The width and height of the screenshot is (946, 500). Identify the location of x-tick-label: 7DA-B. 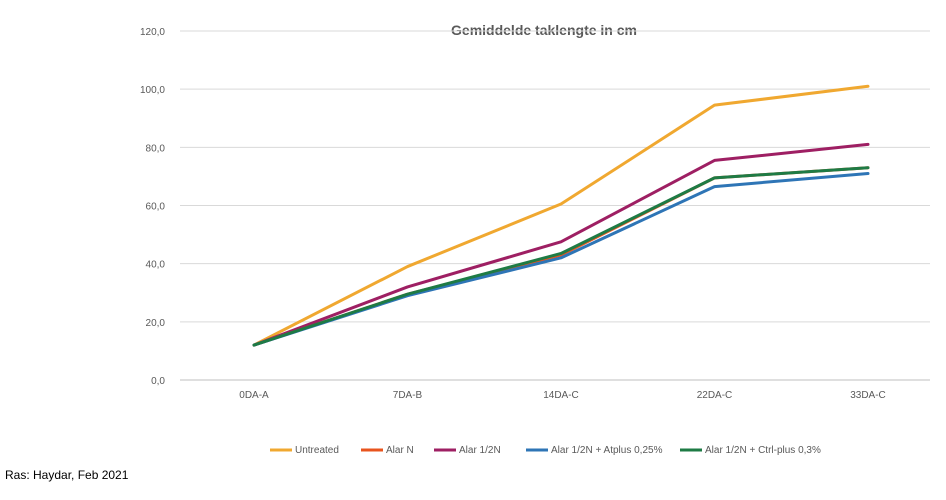
(408, 395).